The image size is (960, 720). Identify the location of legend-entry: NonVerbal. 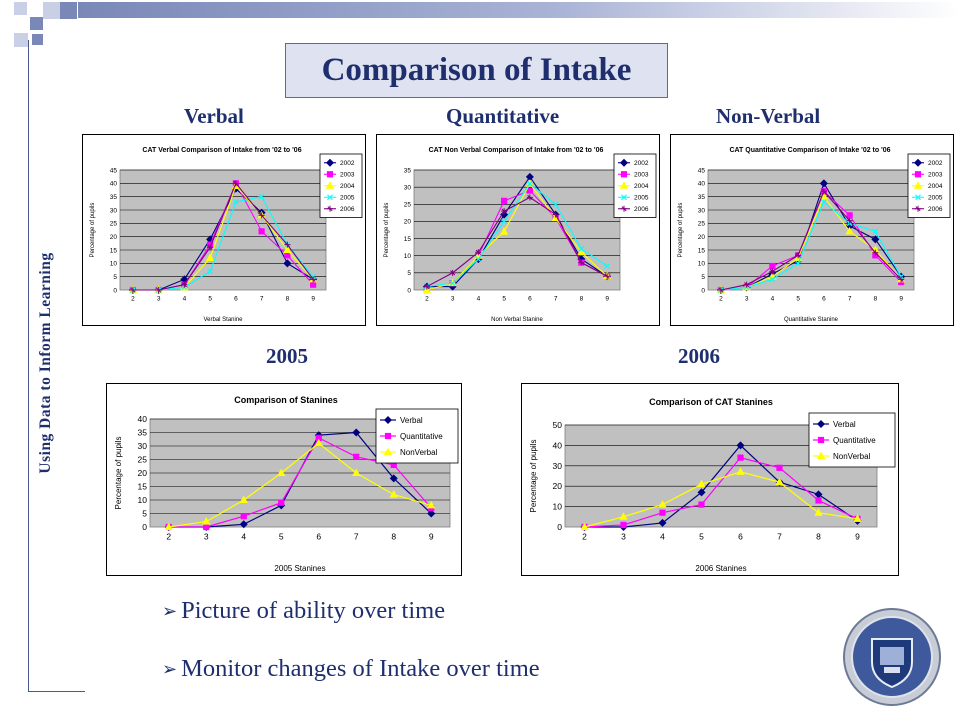
(419, 452).